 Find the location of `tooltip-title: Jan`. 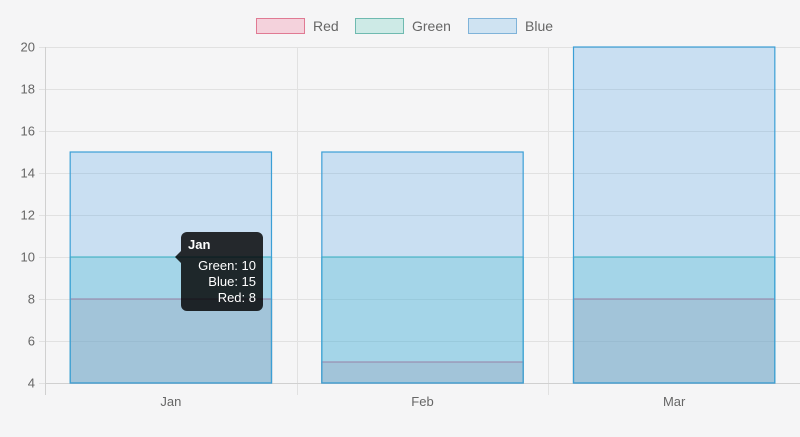

tooltip-title: Jan is located at coordinates (199, 244).